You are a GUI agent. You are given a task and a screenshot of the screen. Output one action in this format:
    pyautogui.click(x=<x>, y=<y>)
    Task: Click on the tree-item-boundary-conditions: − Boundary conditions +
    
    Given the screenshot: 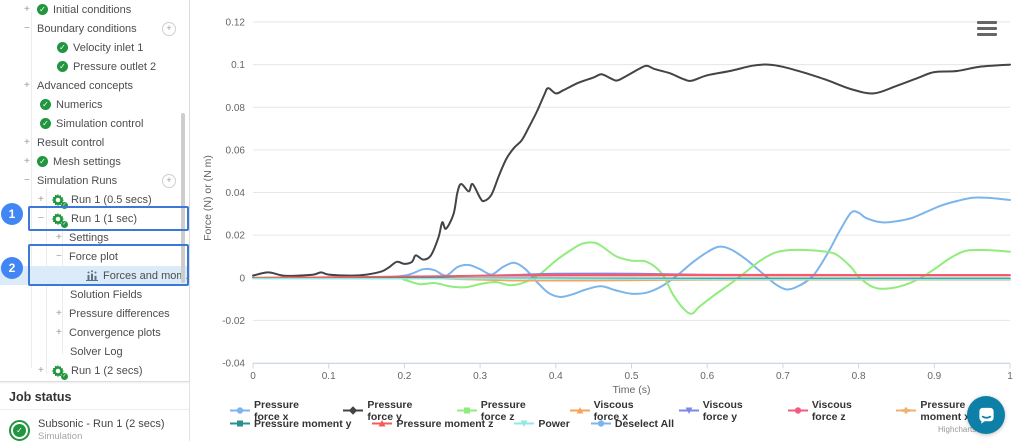 What is the action you would take?
    pyautogui.click(x=94, y=28)
    